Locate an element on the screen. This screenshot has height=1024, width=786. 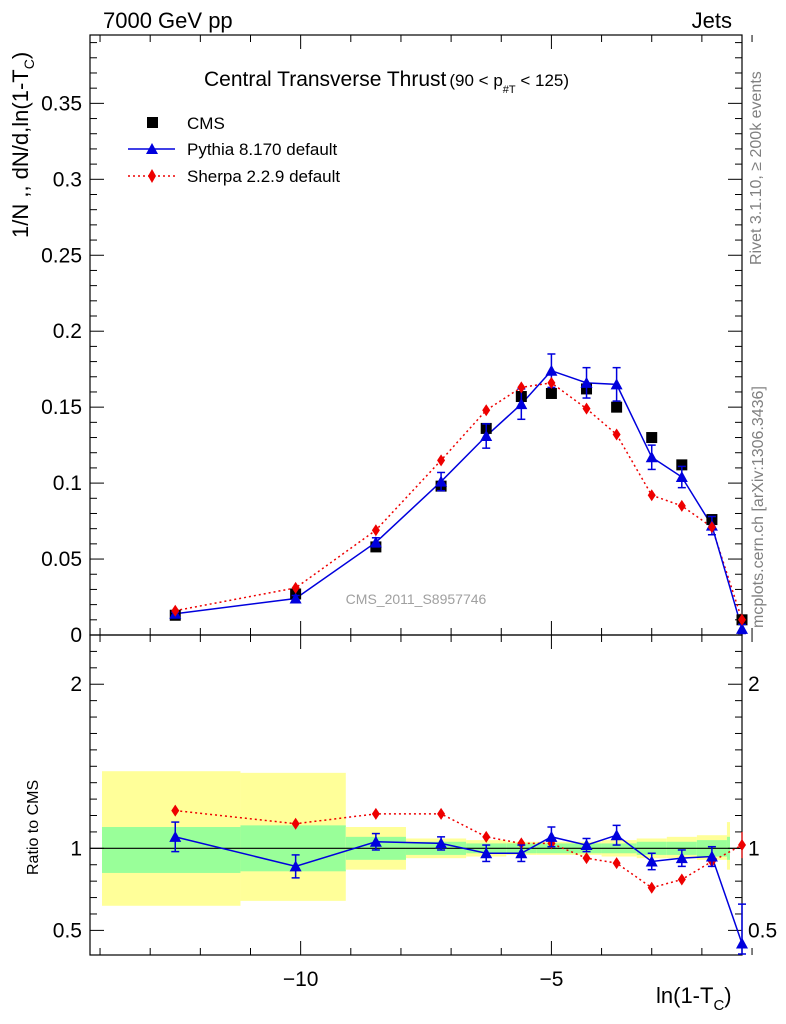
legend-marker-cms is located at coordinates (152, 122).